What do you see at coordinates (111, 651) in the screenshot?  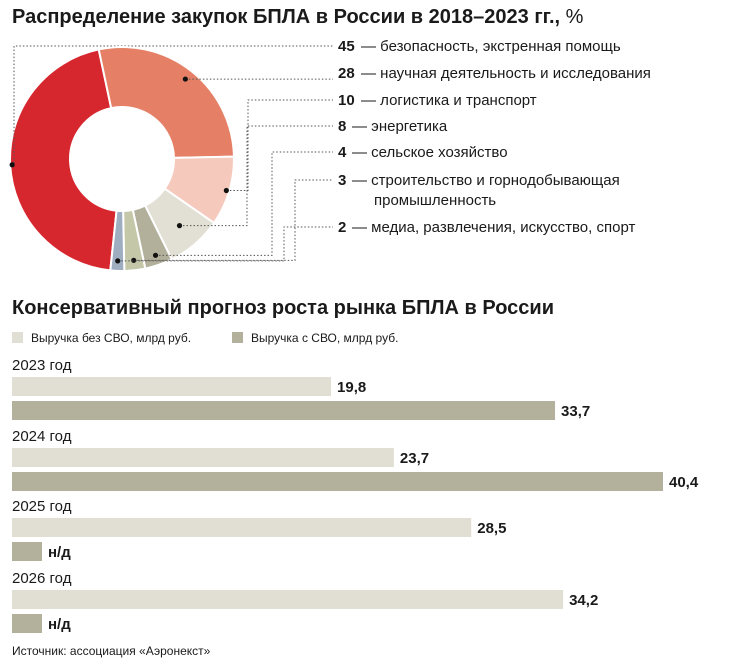 I see `source-note: Источник: ассоциация «Аэронекст»` at bounding box center [111, 651].